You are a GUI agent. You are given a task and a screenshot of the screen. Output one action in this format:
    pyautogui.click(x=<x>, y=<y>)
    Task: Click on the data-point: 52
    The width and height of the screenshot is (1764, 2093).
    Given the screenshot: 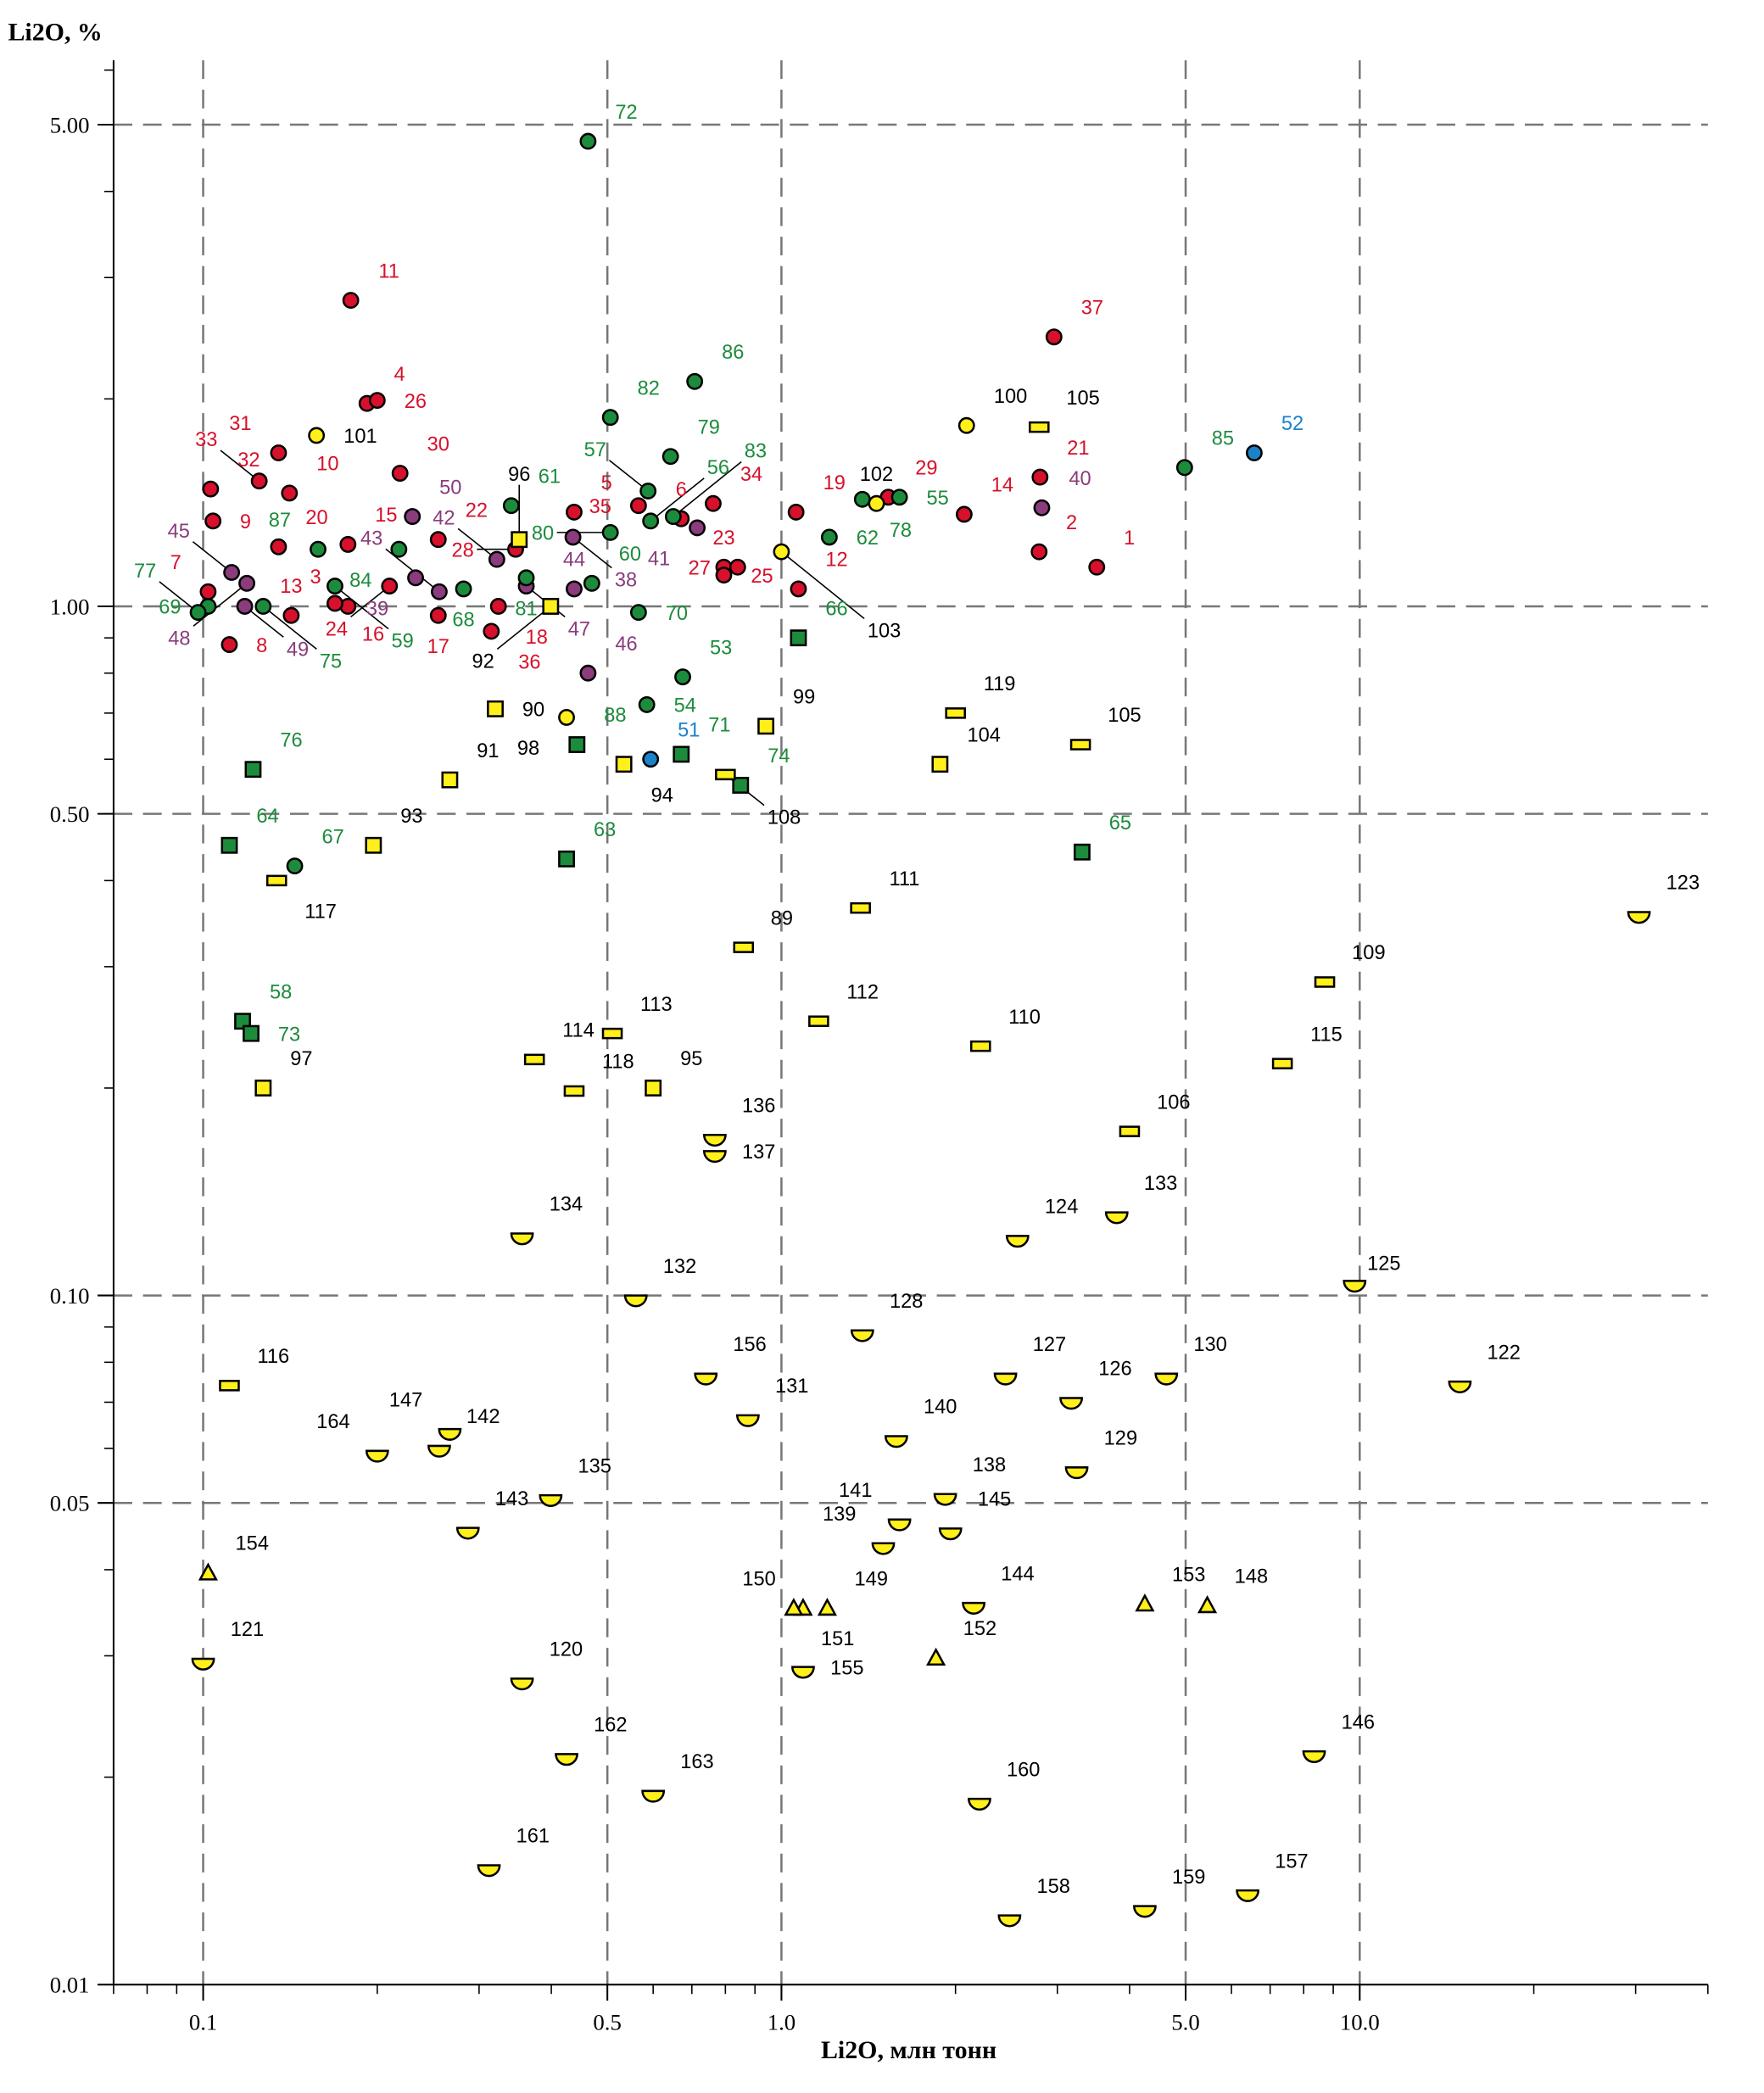 What is the action you would take?
    pyautogui.click(x=1274, y=437)
    